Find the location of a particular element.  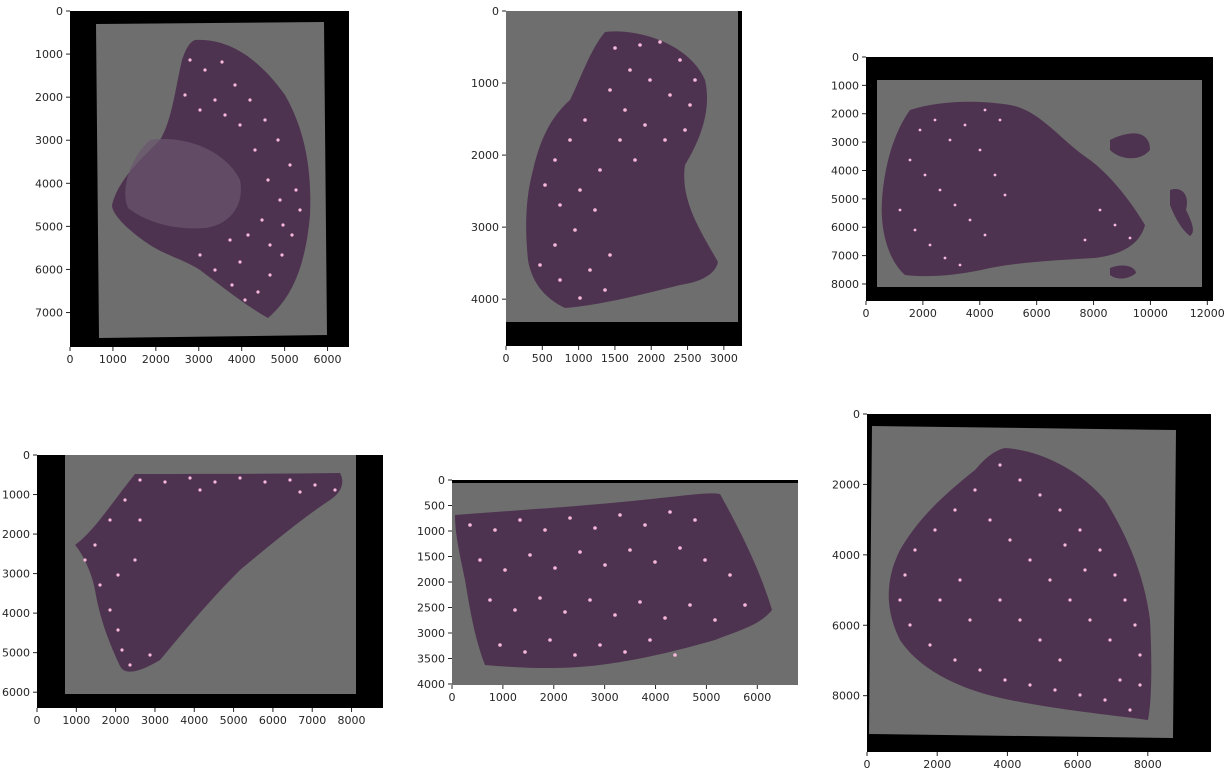

y-tick-label: 500 is located at coordinates (434, 505).